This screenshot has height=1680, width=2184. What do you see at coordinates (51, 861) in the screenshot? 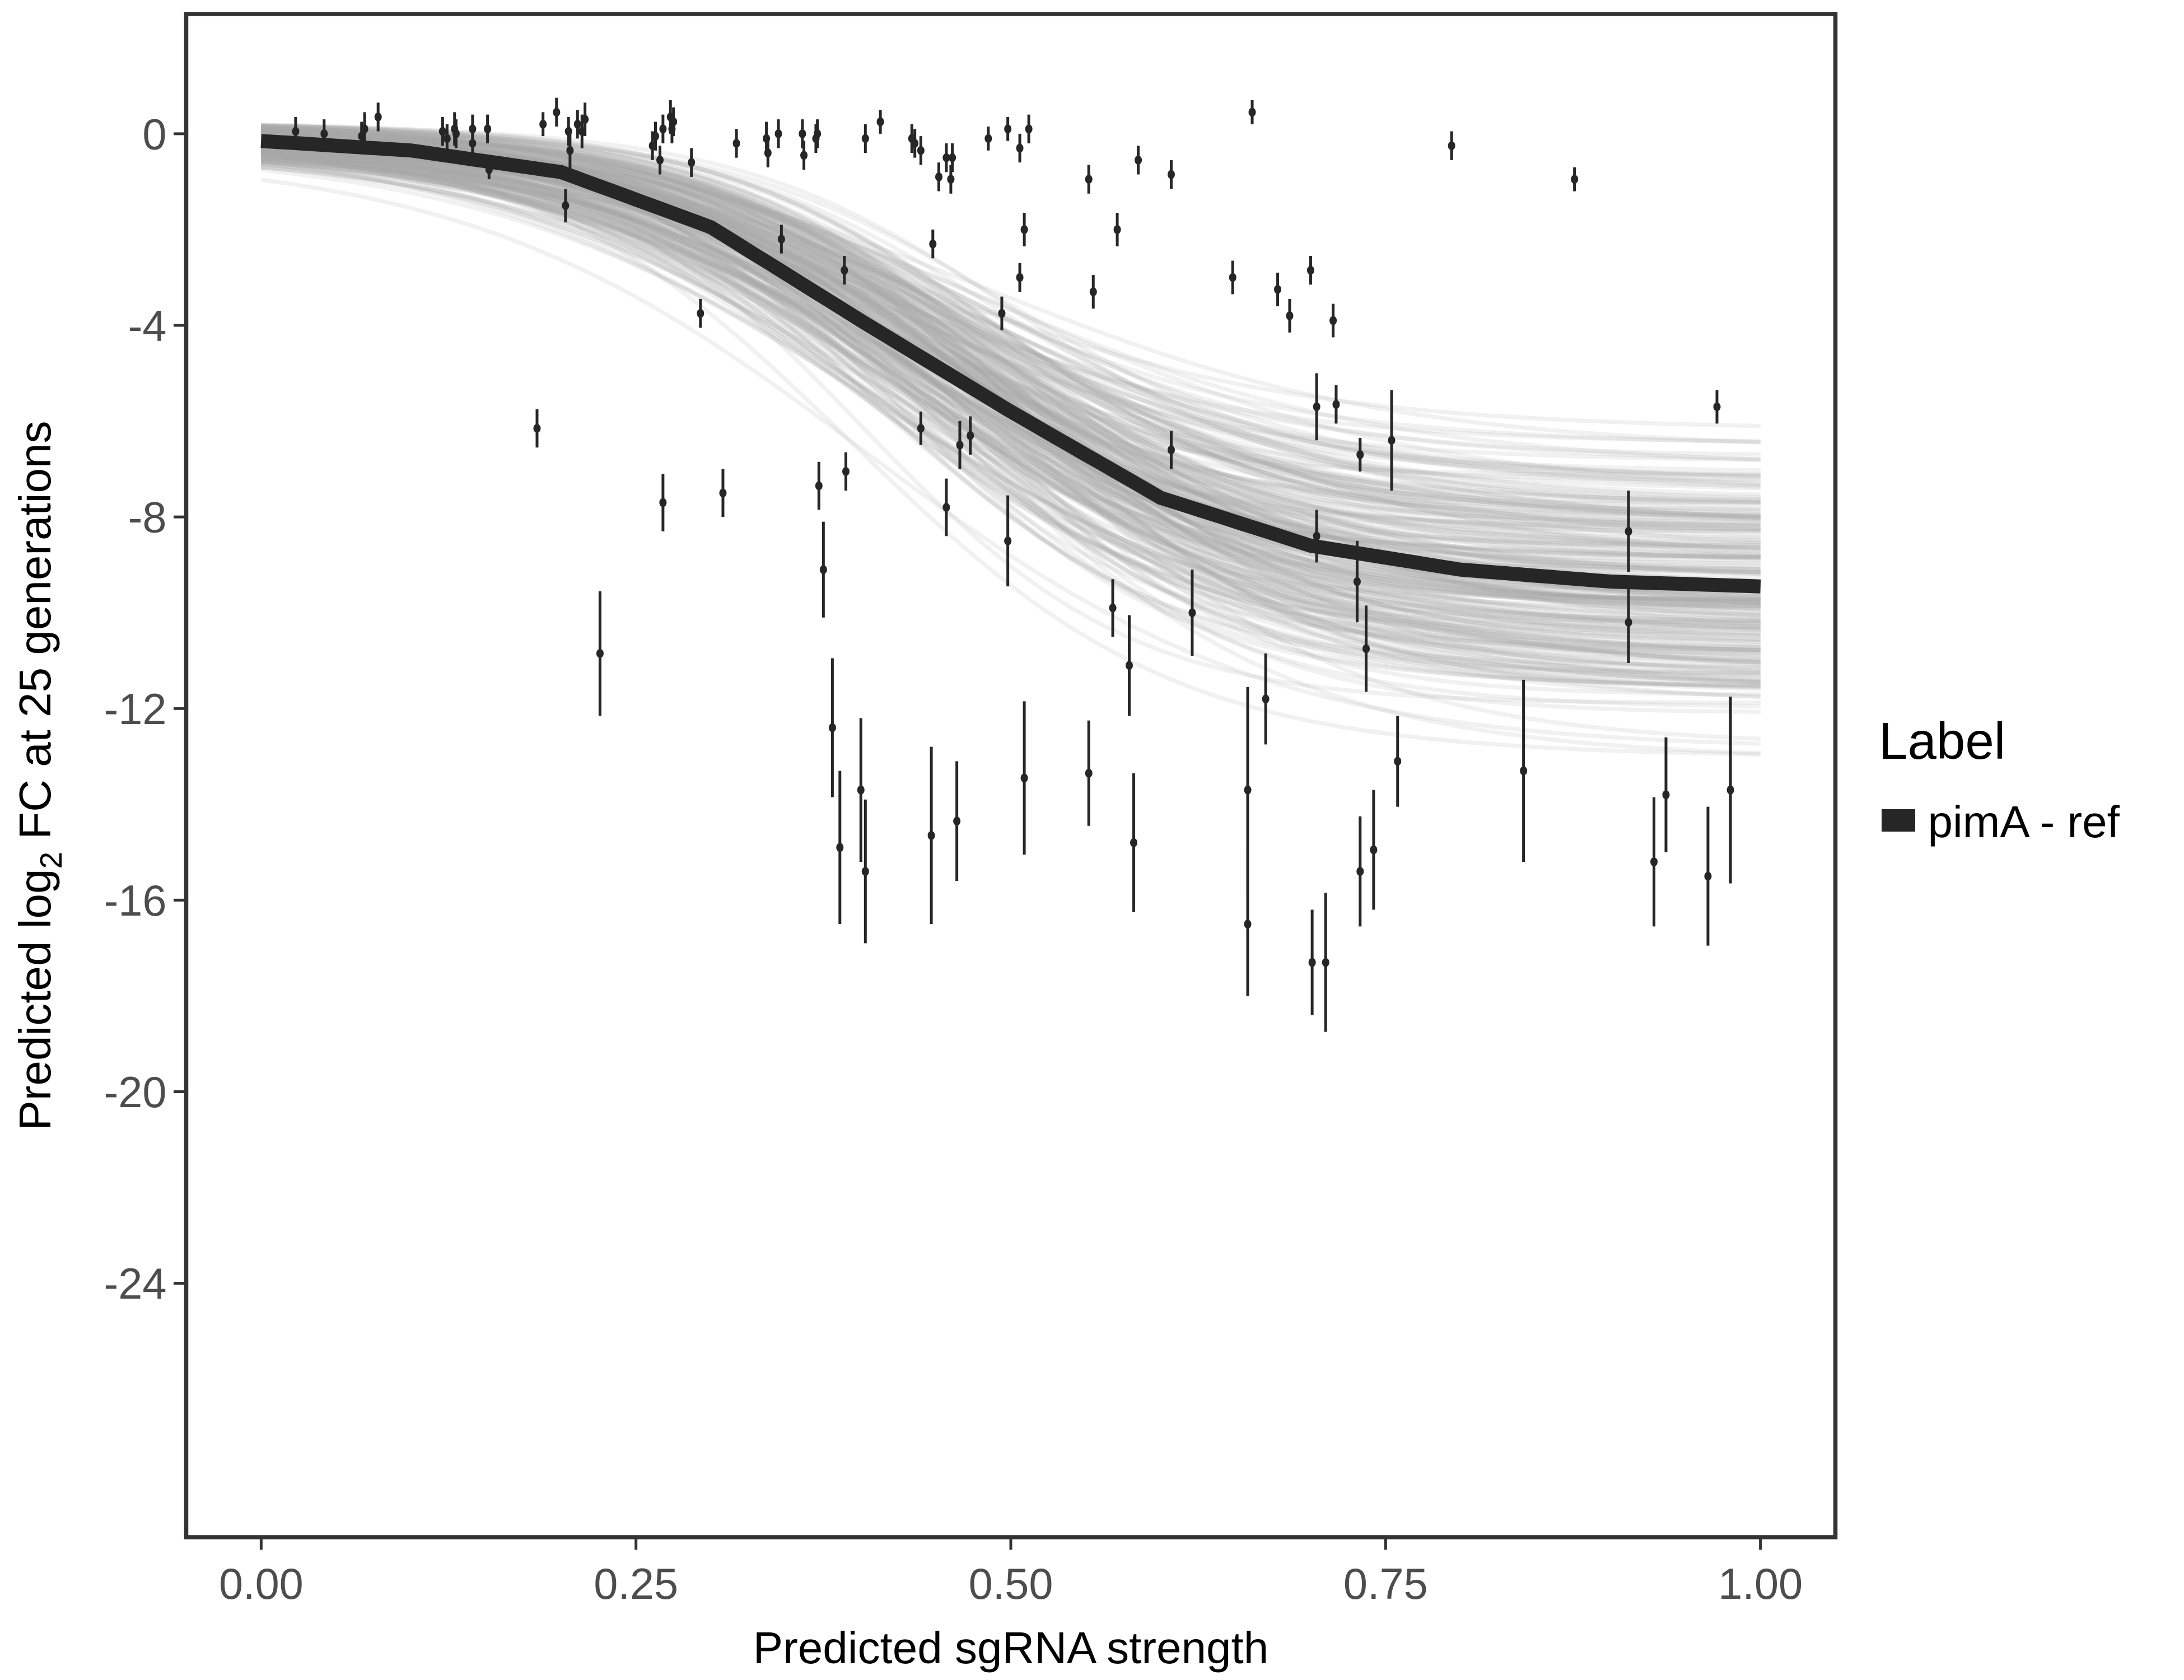
I see `y-label-subscript: 2` at bounding box center [51, 861].